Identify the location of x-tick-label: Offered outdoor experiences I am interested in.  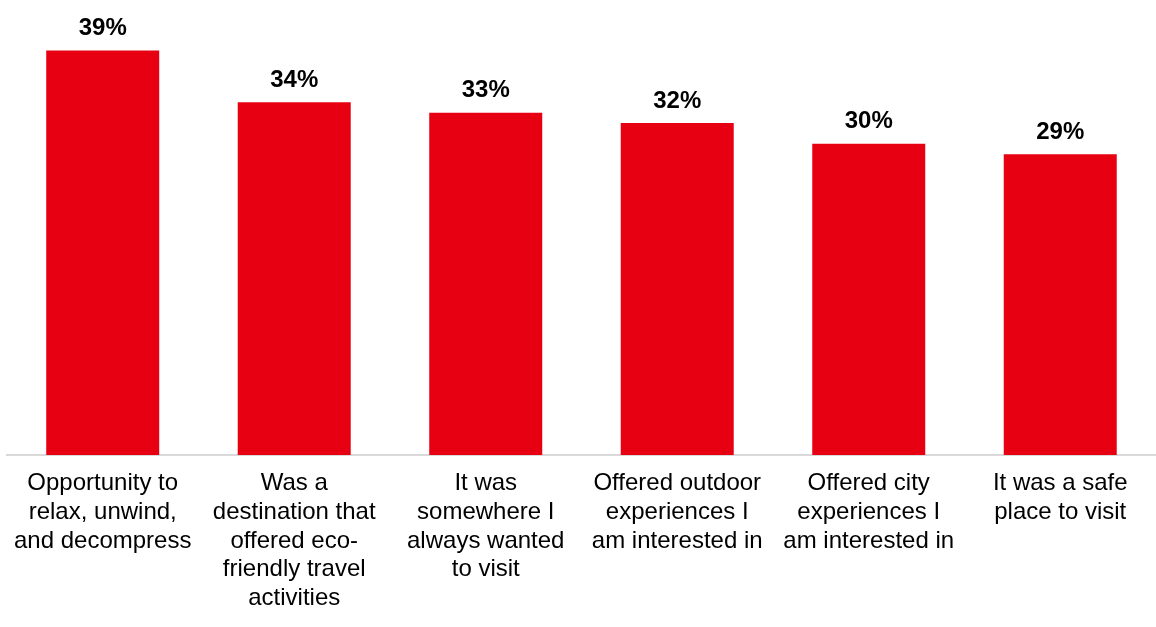
(677, 510).